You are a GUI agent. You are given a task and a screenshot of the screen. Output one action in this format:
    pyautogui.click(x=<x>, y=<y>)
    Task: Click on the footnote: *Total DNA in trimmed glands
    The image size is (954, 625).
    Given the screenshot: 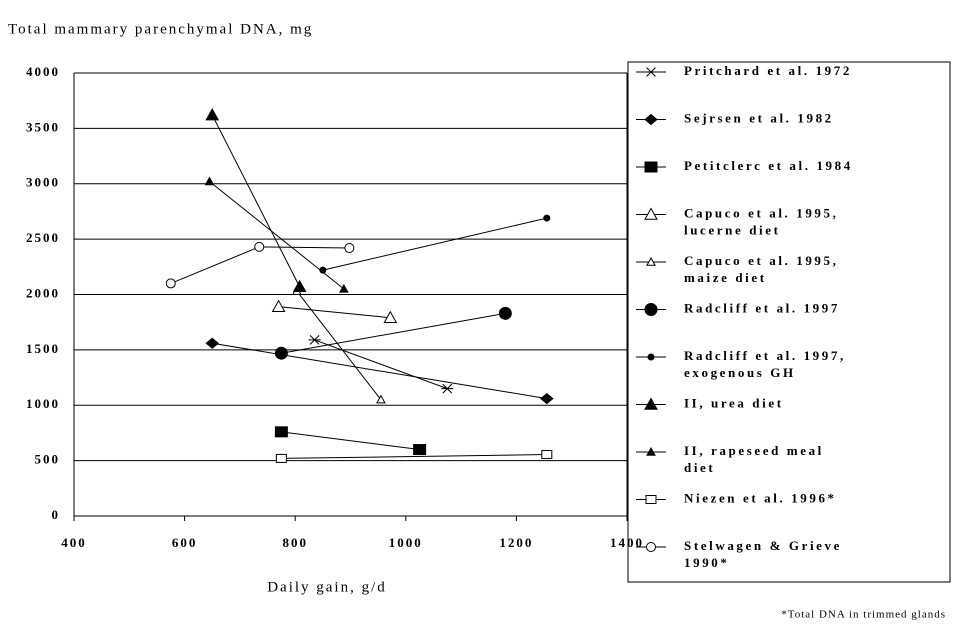 What is the action you would take?
    pyautogui.click(x=863, y=615)
    